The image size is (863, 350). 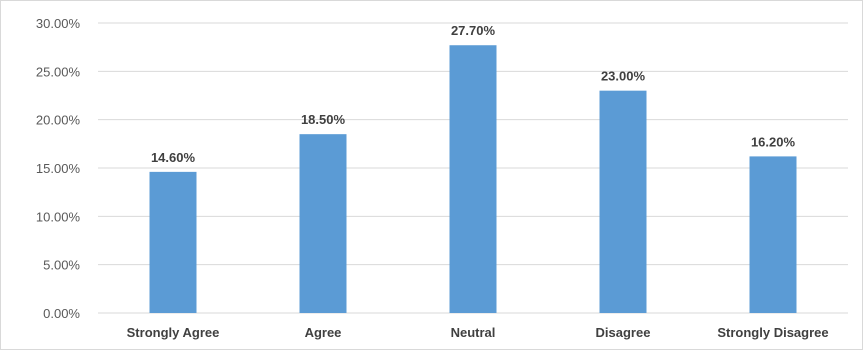 What do you see at coordinates (61, 313) in the screenshot?
I see `y-tick-label: 0.00%` at bounding box center [61, 313].